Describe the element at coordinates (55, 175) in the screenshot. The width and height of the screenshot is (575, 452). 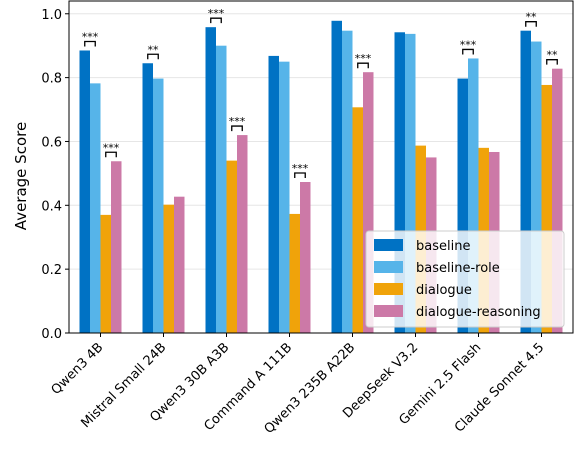
I see `y-axis: 0.0 0.2 0.4 0.6 0.8 1.0` at that location.